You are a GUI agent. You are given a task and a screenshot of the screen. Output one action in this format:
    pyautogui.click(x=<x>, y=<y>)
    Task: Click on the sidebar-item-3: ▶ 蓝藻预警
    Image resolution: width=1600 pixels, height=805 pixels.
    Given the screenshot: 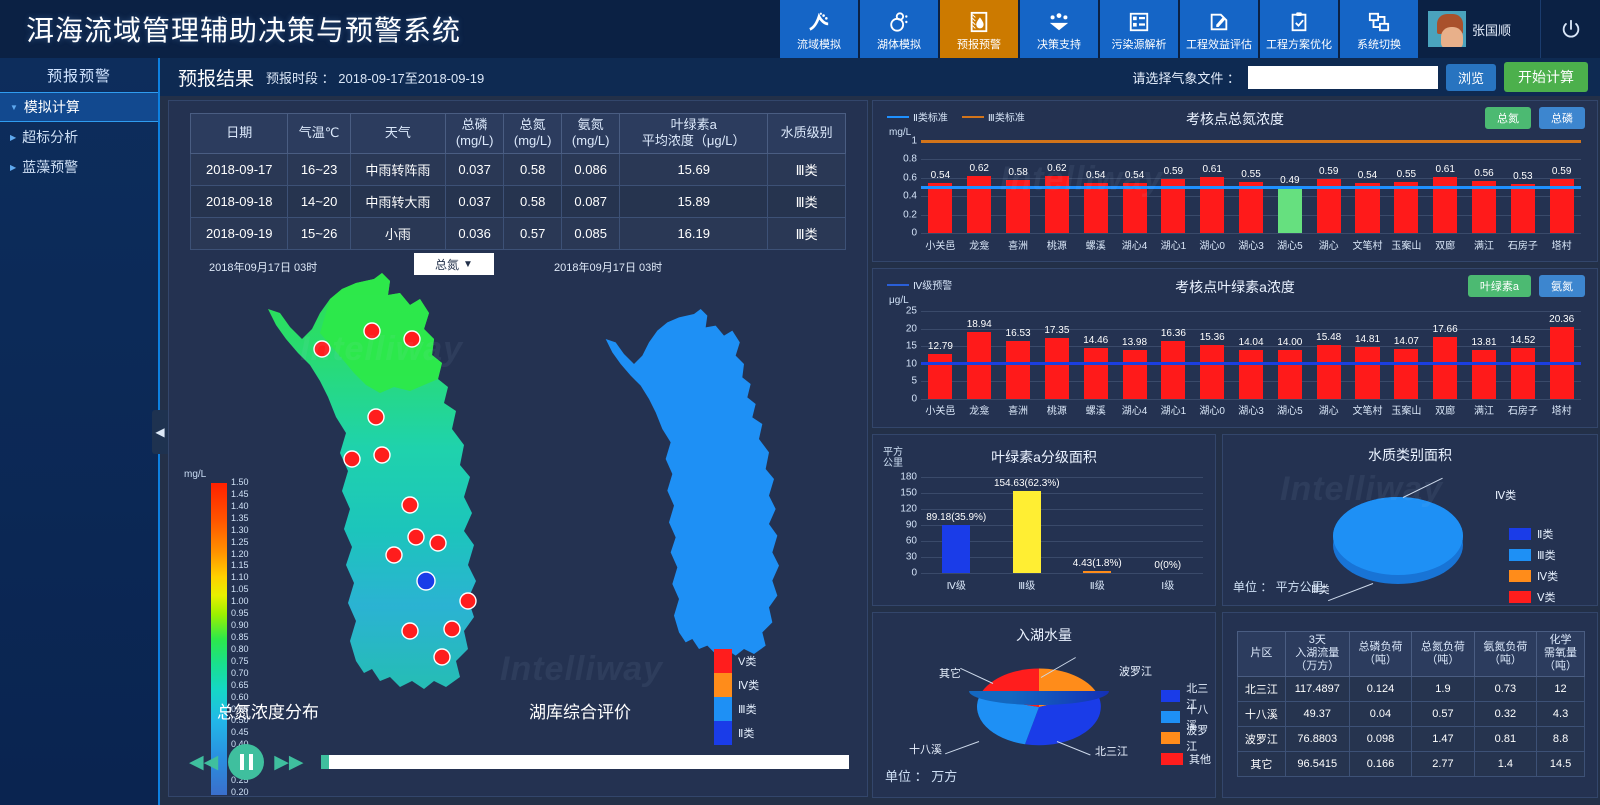 What is the action you would take?
    pyautogui.click(x=79, y=167)
    